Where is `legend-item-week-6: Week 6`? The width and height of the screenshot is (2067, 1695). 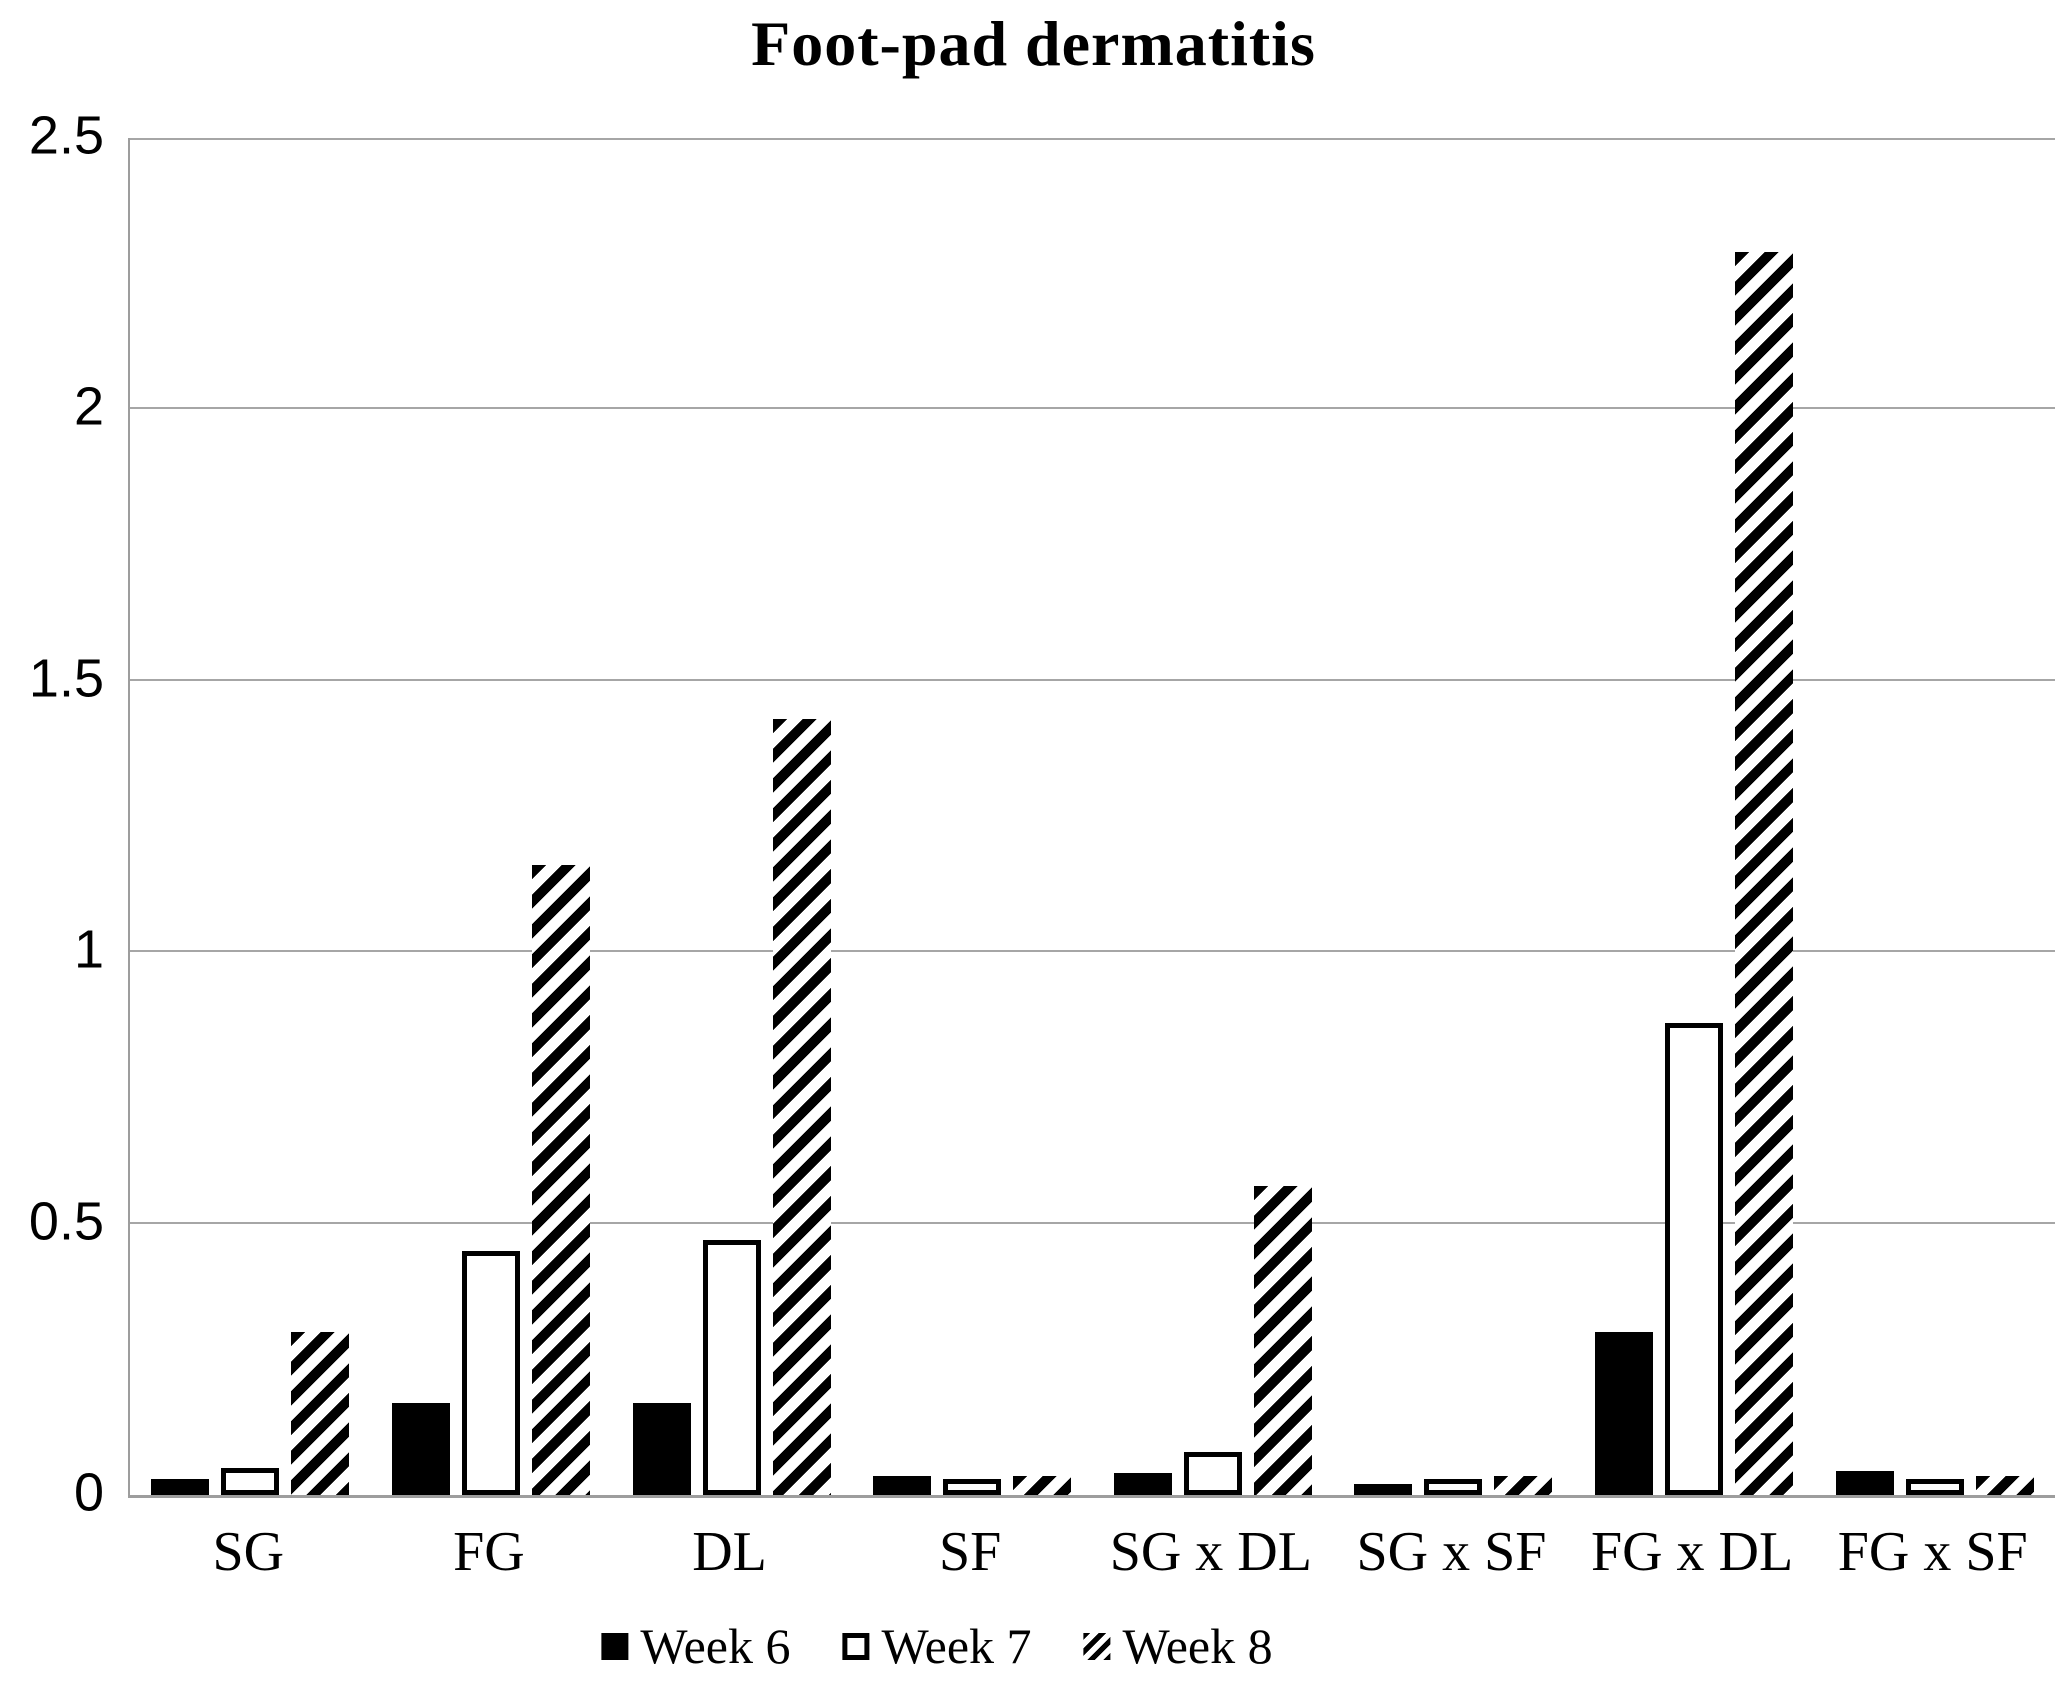 legend-item-week-6: Week 6 is located at coordinates (695, 1646).